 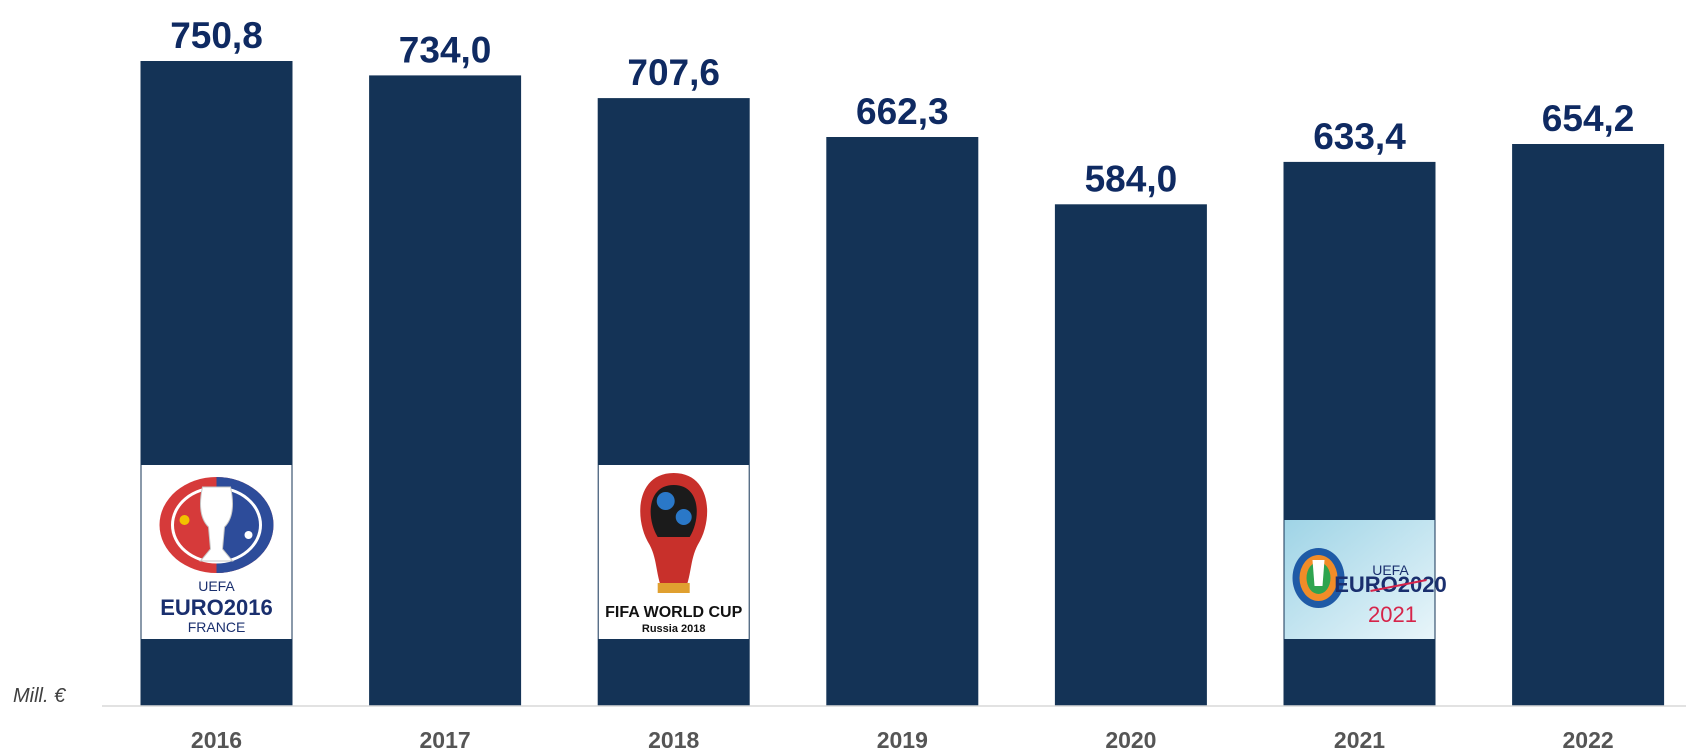 What do you see at coordinates (674, 629) in the screenshot?
I see `logo-russia-2018-text: Russia 2018` at bounding box center [674, 629].